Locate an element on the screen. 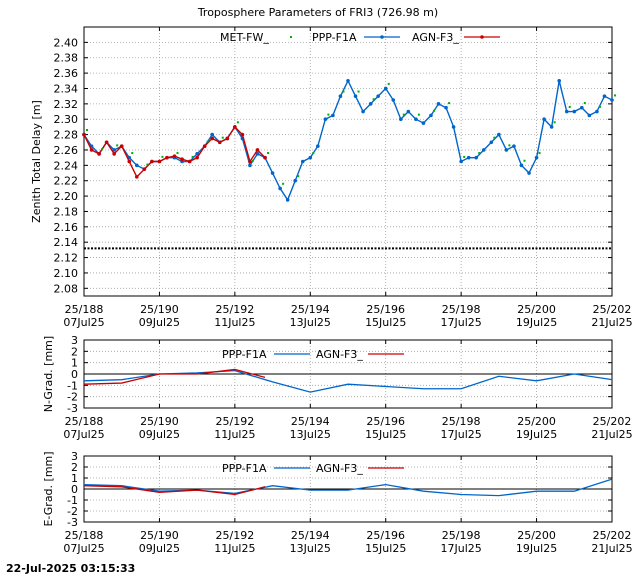 Image resolution: width=640 pixels, height=576 pixels. x-tick-label-doy: 25/202 is located at coordinates (612, 309).